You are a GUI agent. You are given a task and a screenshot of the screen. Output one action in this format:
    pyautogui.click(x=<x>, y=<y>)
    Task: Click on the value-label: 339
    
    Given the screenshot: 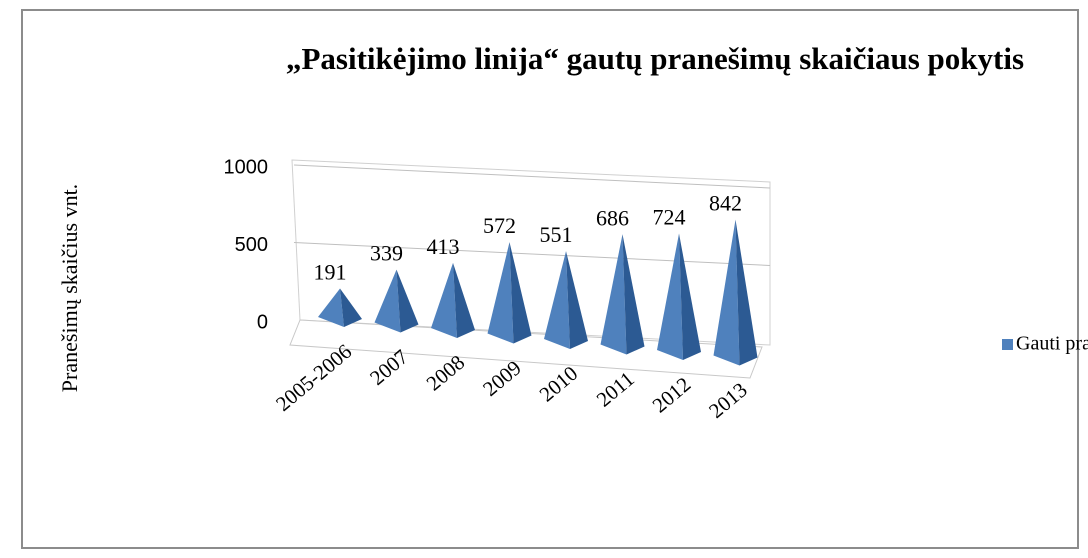 What is the action you would take?
    pyautogui.click(x=386, y=253)
    